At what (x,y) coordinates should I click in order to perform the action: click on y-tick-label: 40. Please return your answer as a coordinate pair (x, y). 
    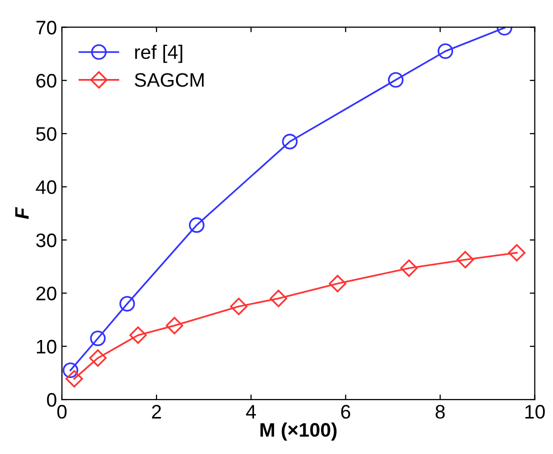
    Looking at the image, I should click on (46, 187).